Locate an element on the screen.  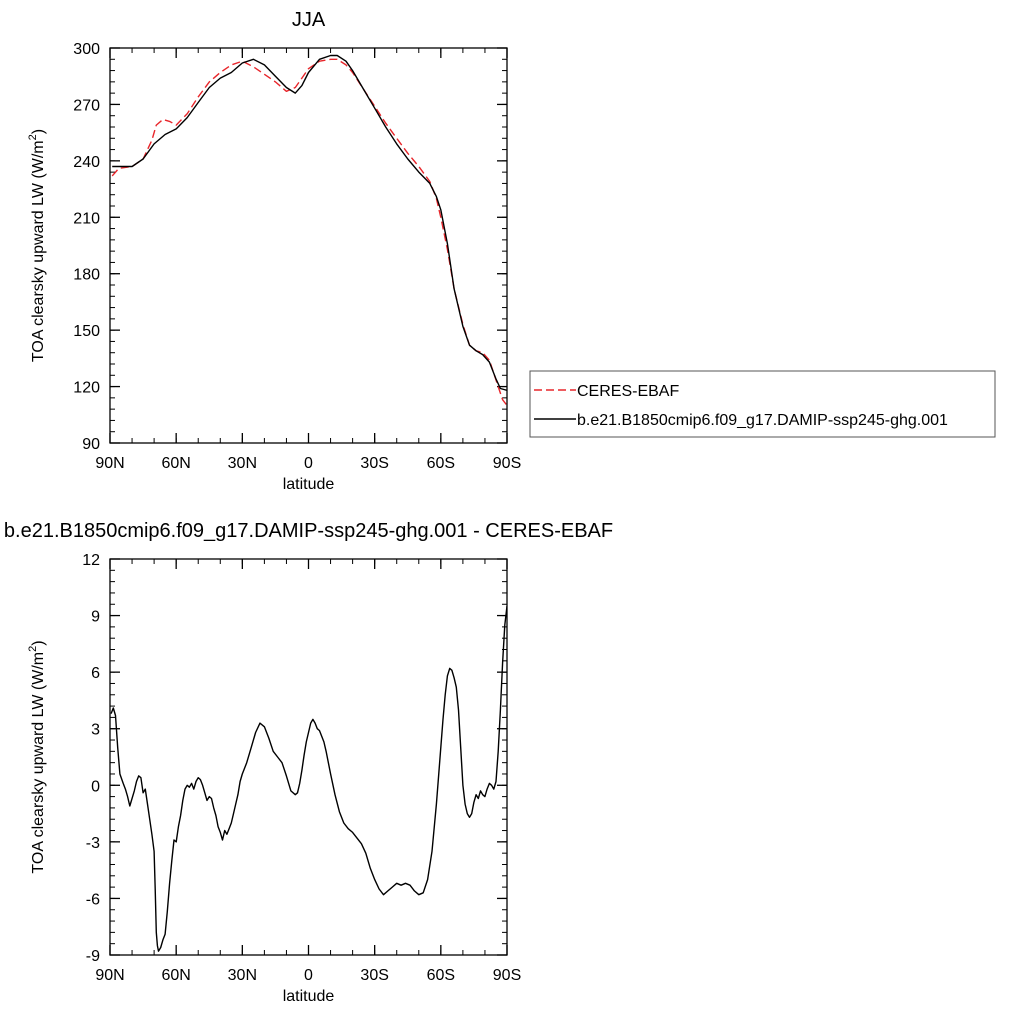
y-tick-label: 300 is located at coordinates (86, 49).